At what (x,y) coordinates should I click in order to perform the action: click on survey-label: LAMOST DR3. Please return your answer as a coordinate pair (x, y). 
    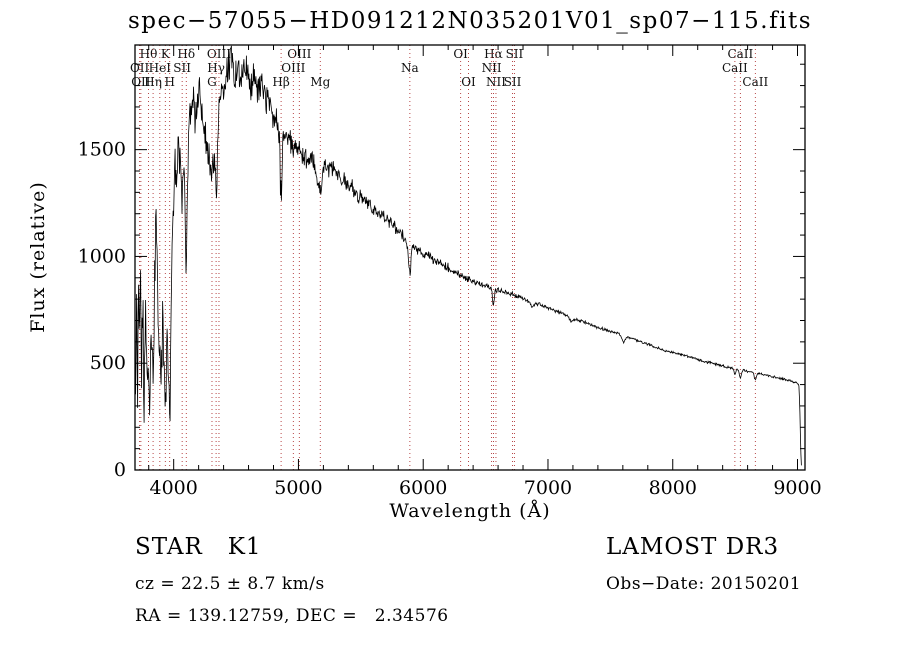
    Looking at the image, I should click on (693, 547).